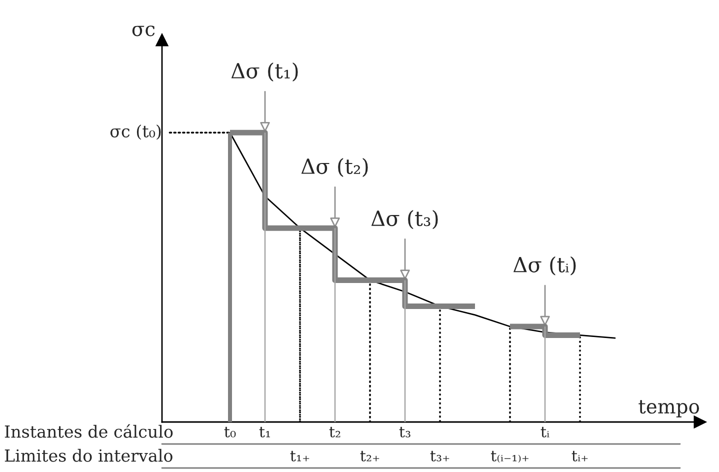  Describe the element at coordinates (264, 72) in the screenshot. I see `annotation: Δσ (t₁)` at that location.